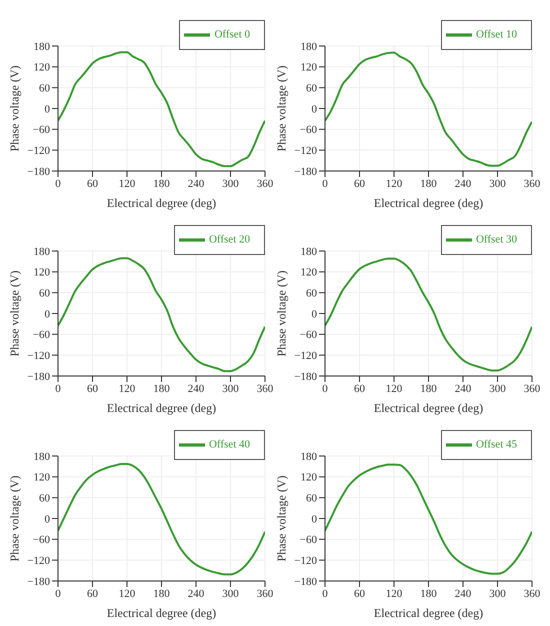 The height and width of the screenshot is (626, 550). What do you see at coordinates (229, 240) in the screenshot?
I see `legend-label: Offset 20` at bounding box center [229, 240].